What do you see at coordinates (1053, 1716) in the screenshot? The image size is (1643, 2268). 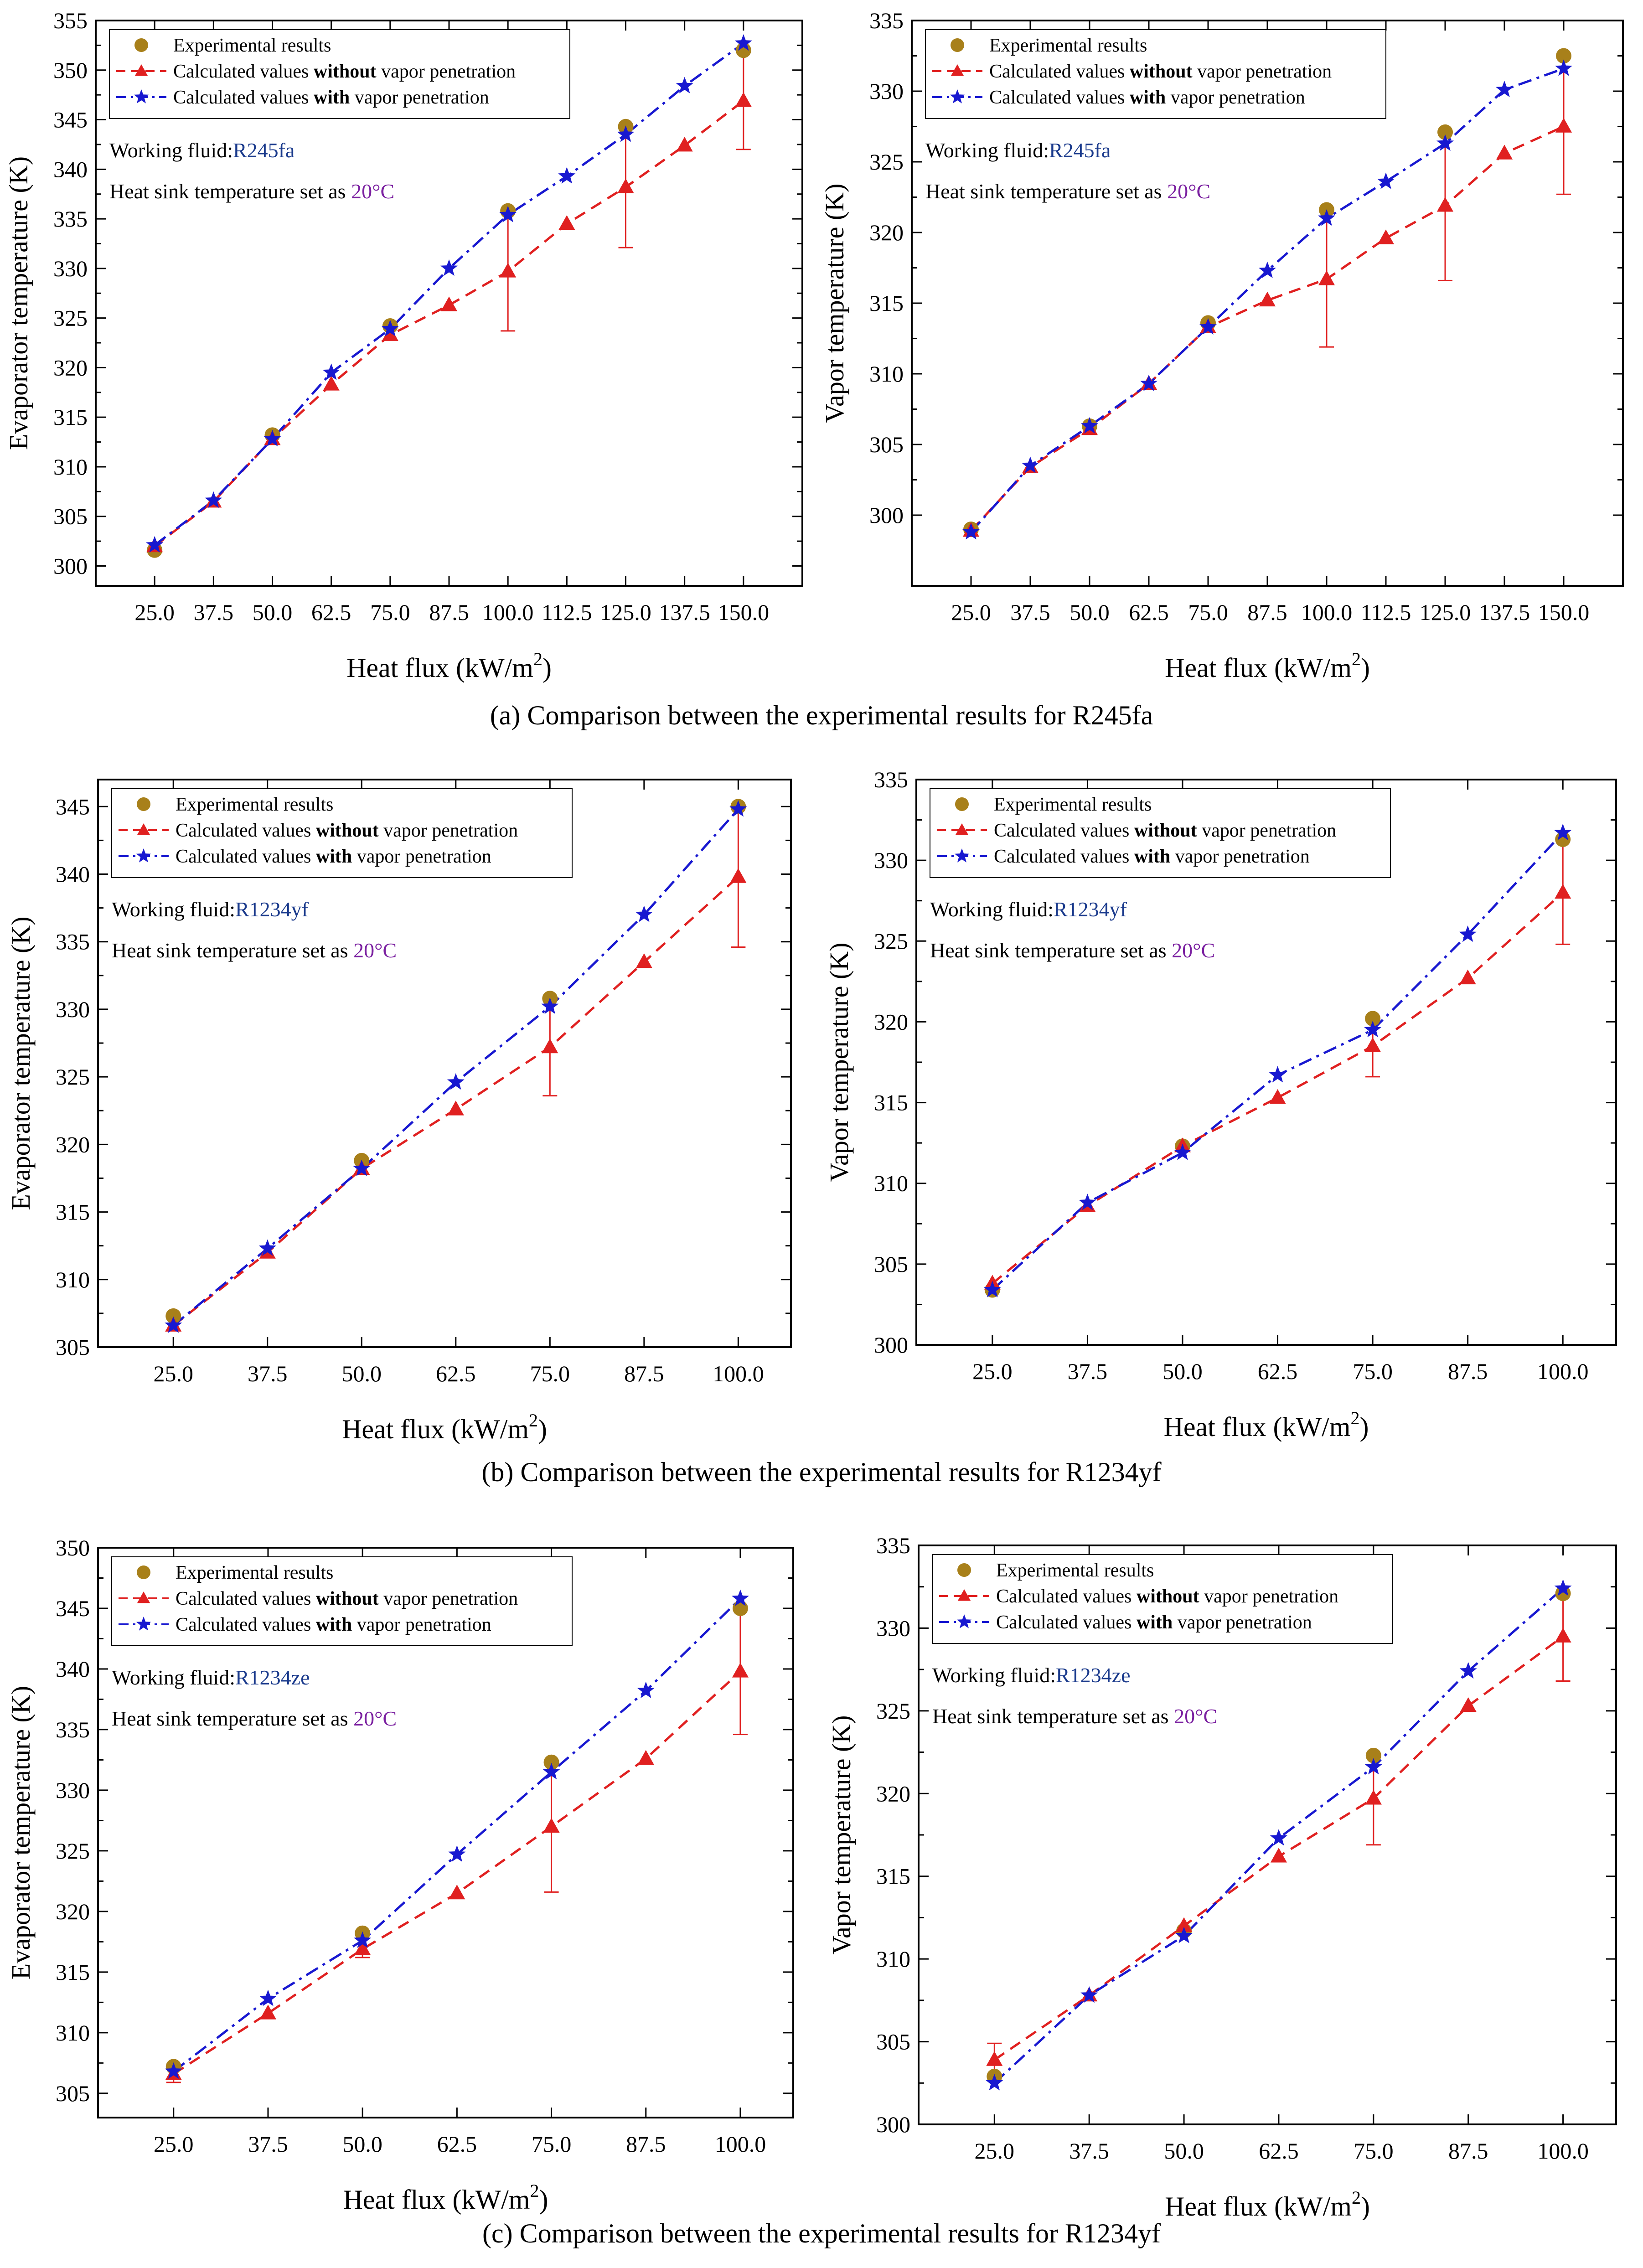 I see `annotation-sink-prefix: Heat sink temperature set as` at bounding box center [1053, 1716].